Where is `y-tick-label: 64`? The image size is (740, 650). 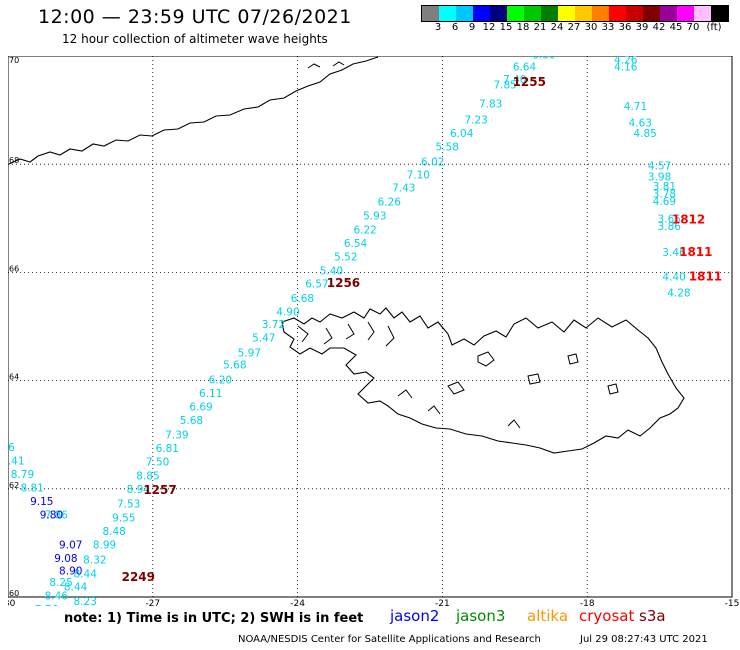
y-tick-label: 64 is located at coordinates (14, 377).